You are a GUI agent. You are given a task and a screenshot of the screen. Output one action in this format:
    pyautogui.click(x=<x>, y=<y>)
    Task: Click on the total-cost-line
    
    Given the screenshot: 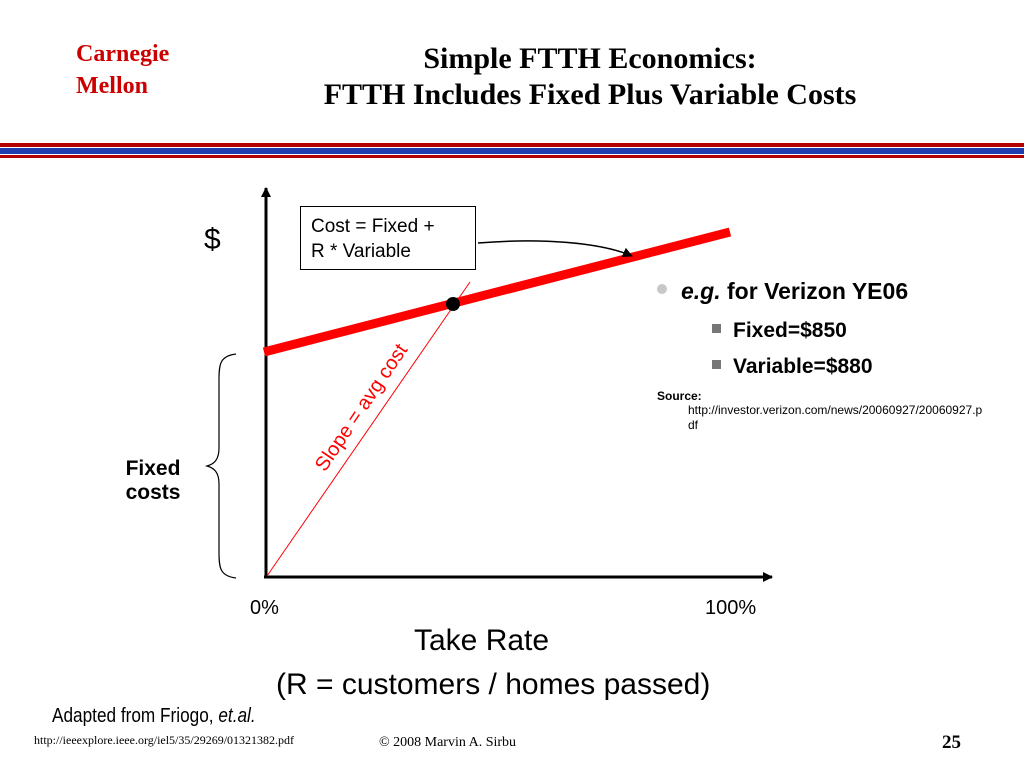 What is the action you would take?
    pyautogui.click(x=497, y=292)
    